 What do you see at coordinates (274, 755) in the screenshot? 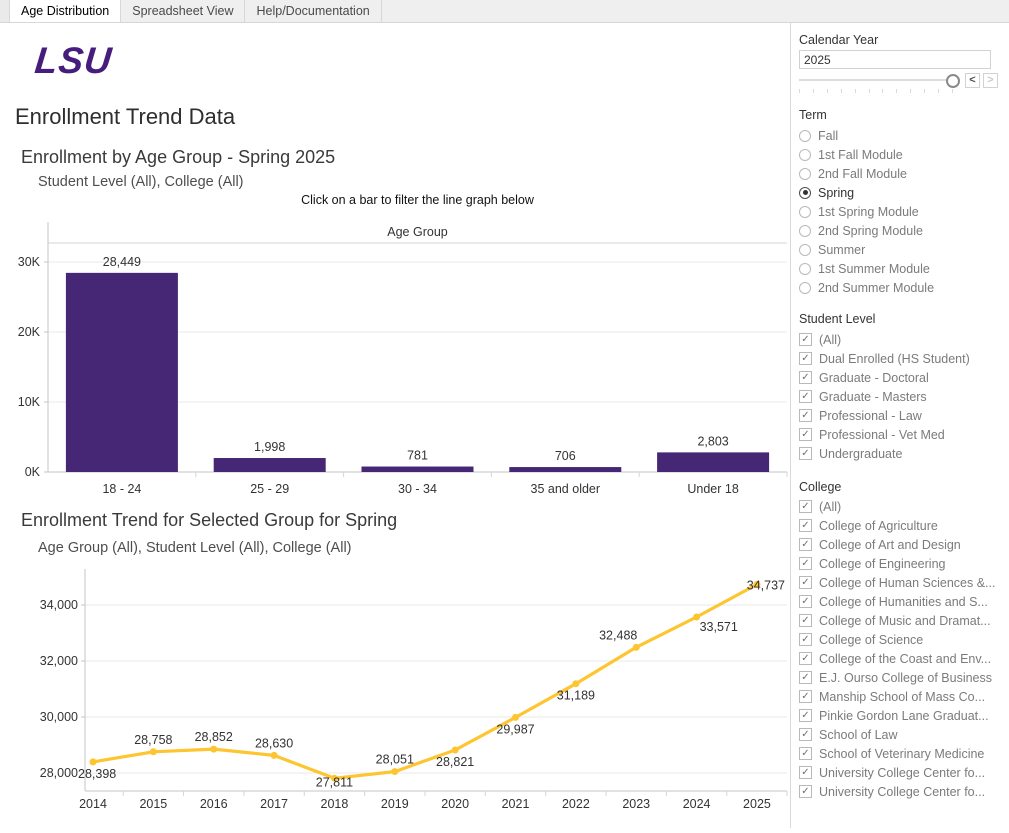
I see `point-2017` at bounding box center [274, 755].